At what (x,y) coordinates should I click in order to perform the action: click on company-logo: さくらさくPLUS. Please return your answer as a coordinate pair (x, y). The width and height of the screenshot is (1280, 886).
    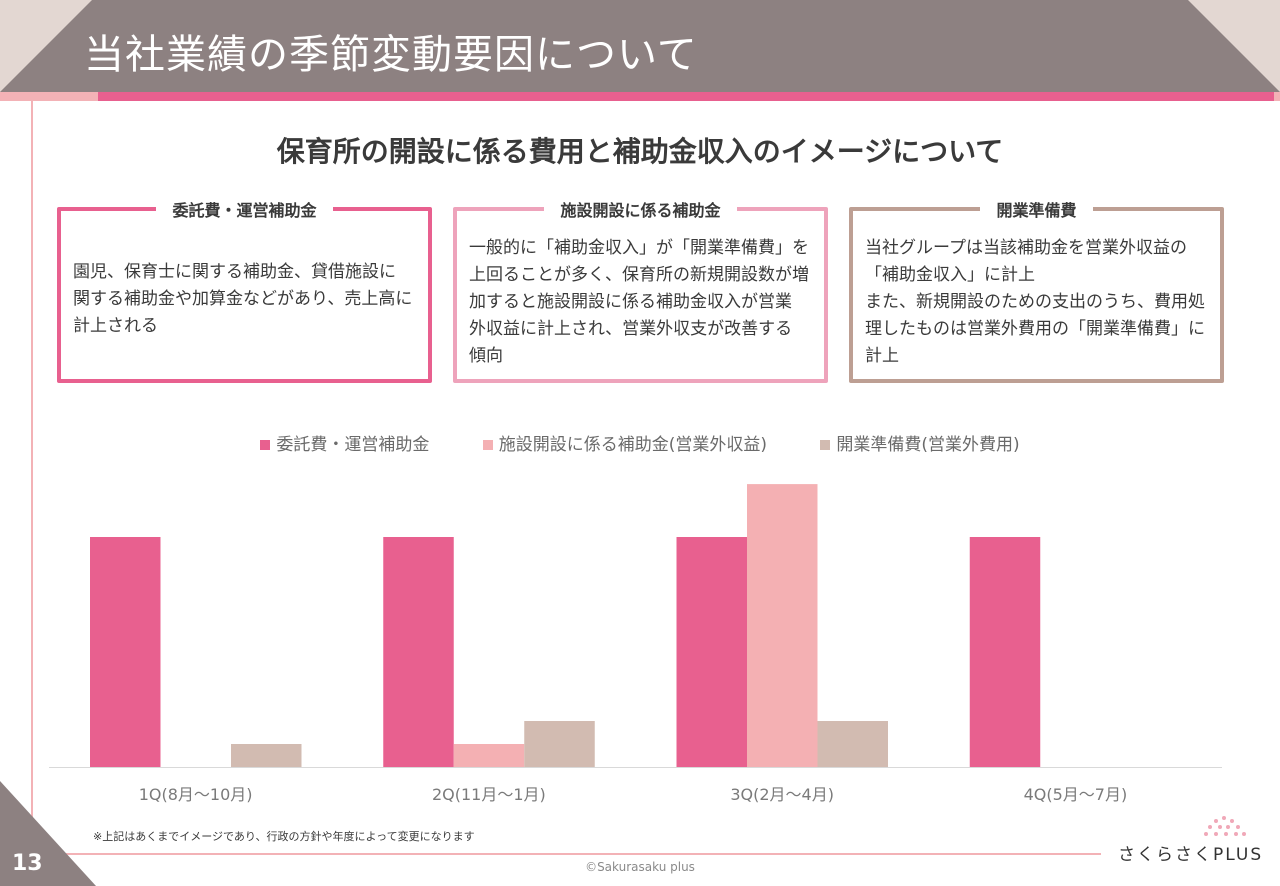
    Looking at the image, I should click on (1191, 855).